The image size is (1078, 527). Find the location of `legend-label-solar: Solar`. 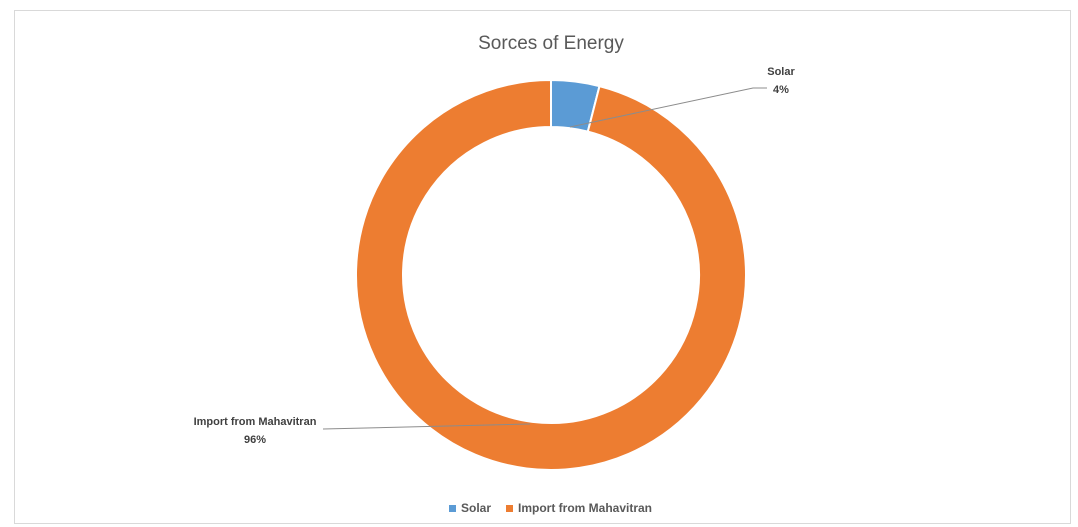

legend-label-solar: Solar is located at coordinates (476, 508).